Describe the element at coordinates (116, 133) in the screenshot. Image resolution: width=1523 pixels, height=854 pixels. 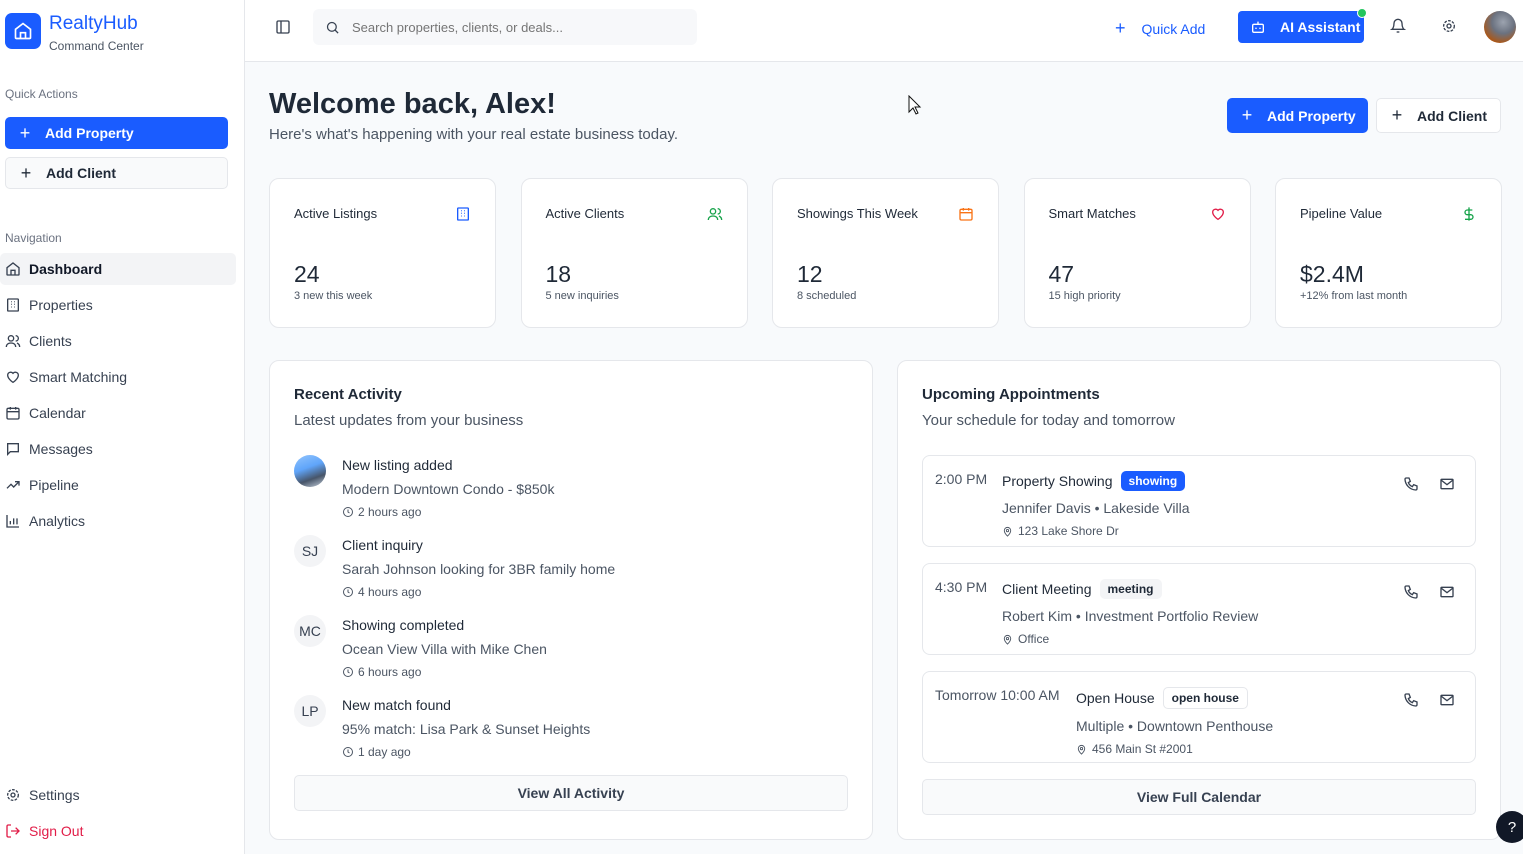
I see `sidebar-add-property-button: + Add Property` at that location.